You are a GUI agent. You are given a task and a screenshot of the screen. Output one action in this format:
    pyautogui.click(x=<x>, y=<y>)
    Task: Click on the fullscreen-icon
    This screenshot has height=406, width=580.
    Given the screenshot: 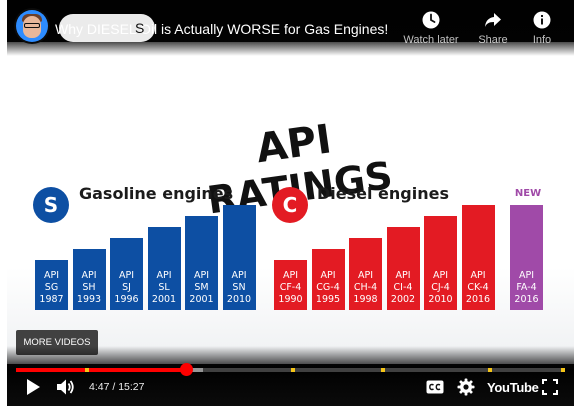 What is the action you would take?
    pyautogui.click(x=550, y=387)
    